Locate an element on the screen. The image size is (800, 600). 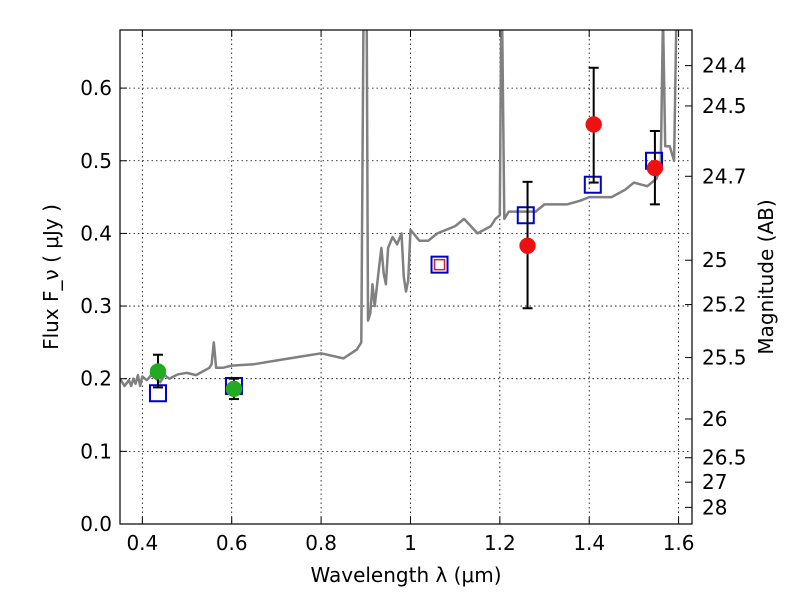
y-tick-label: 0.2 is located at coordinates (96, 379).